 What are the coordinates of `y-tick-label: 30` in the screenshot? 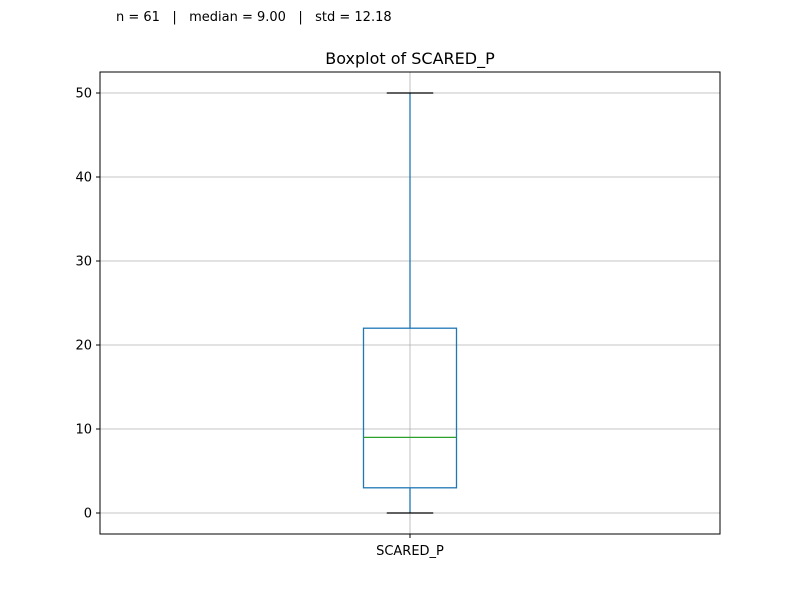 It's located at (83, 262).